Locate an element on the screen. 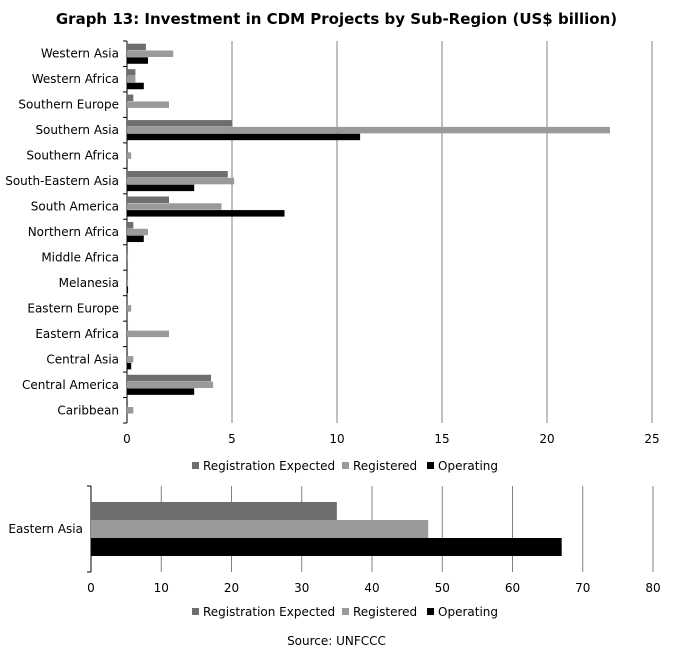 Image resolution: width=673 pixels, height=656 pixels. bar-northern-africa-operating is located at coordinates (135, 239).